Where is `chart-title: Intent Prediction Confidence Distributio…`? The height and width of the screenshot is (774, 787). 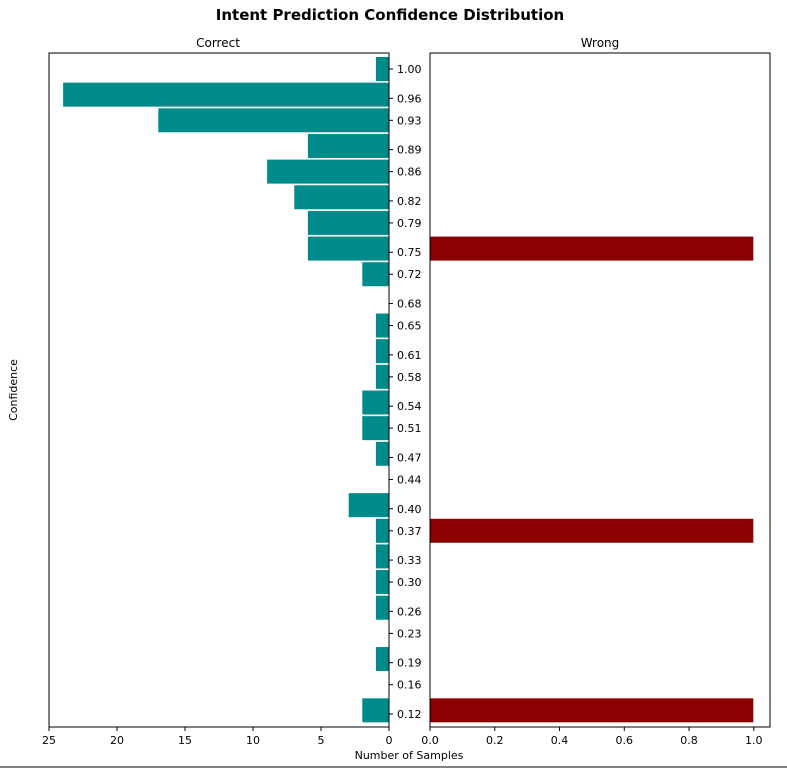 chart-title: Intent Prediction Confidence Distributio… is located at coordinates (390, 15).